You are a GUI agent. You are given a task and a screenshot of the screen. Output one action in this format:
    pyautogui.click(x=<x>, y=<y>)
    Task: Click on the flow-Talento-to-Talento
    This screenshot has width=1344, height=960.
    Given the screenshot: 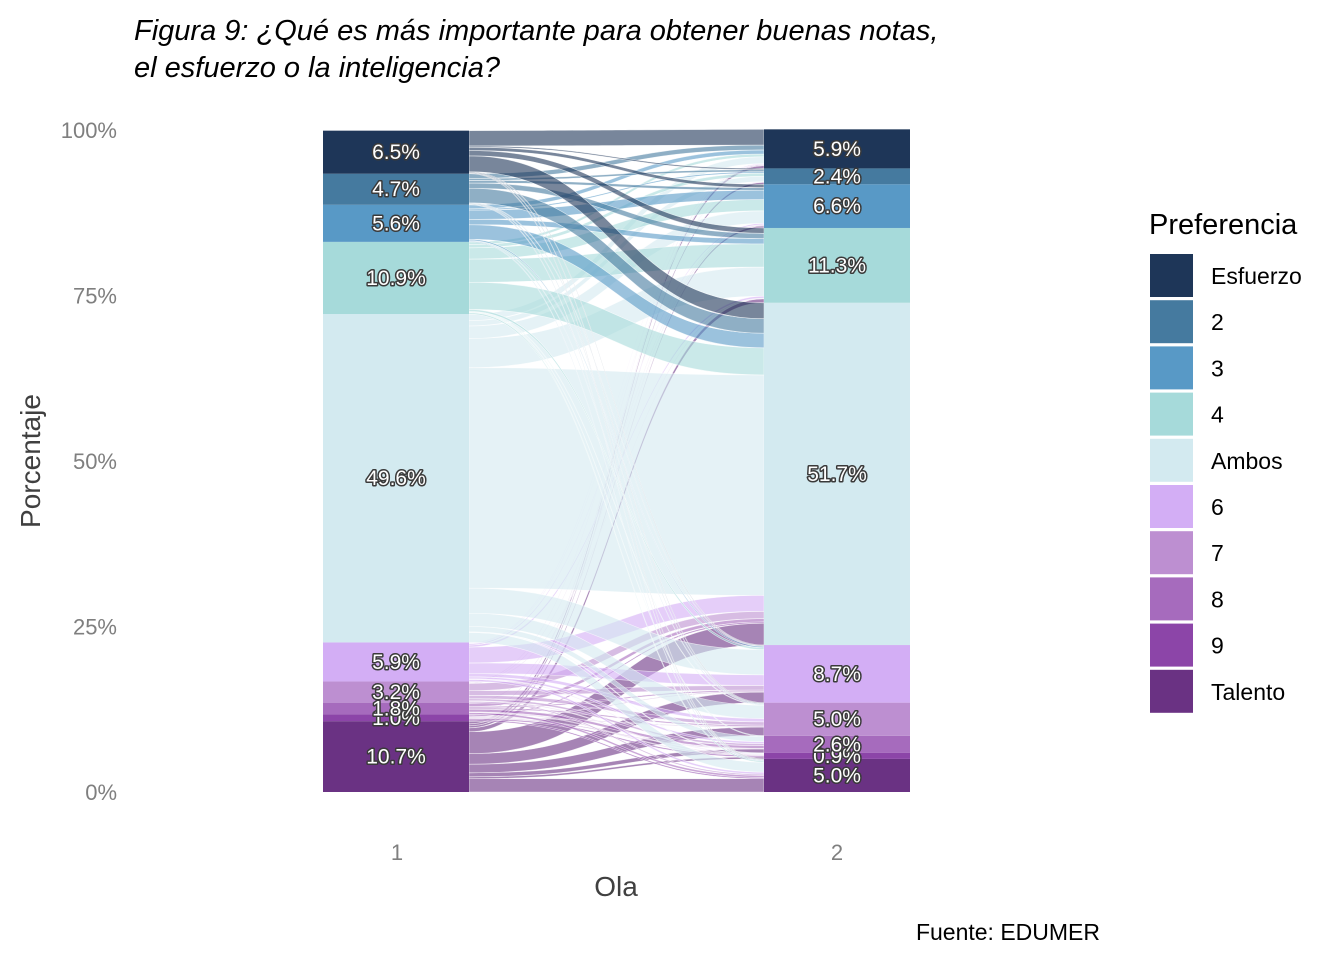 What is the action you would take?
    pyautogui.click(x=616, y=785)
    